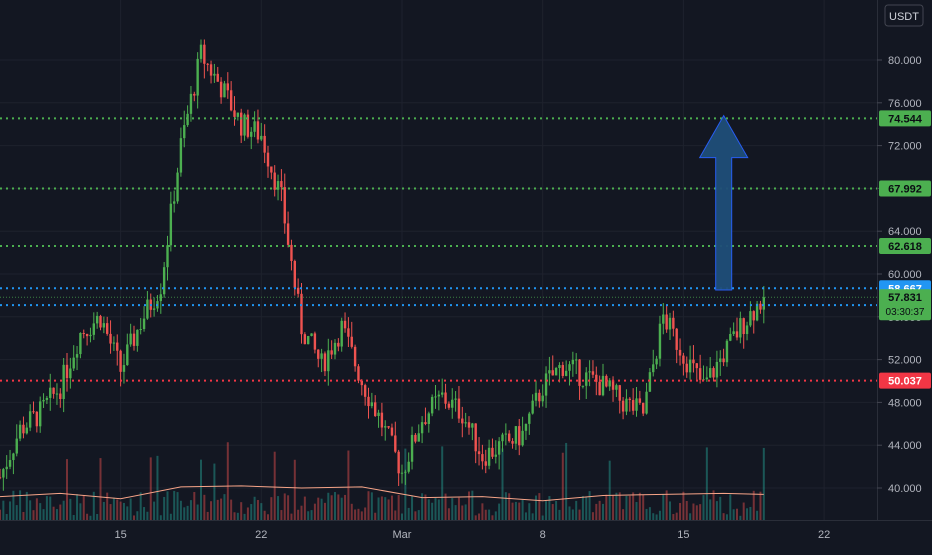 The width and height of the screenshot is (932, 555). I want to click on y-tick-label: 76.000, so click(905, 104).